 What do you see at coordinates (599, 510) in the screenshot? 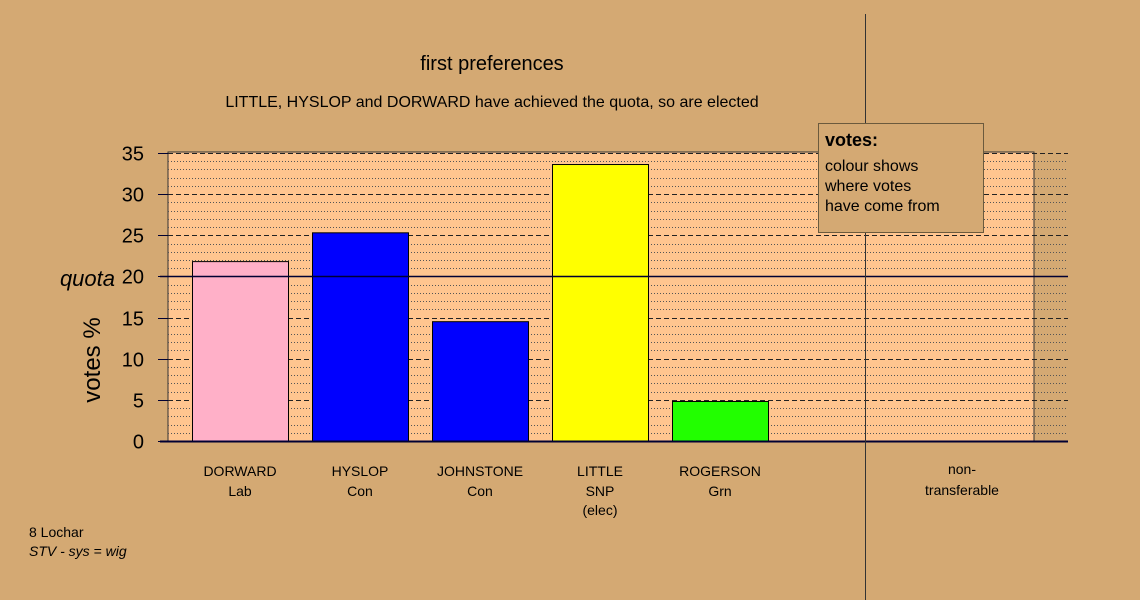
I see `x-tick-label-note: (elec)` at bounding box center [599, 510].